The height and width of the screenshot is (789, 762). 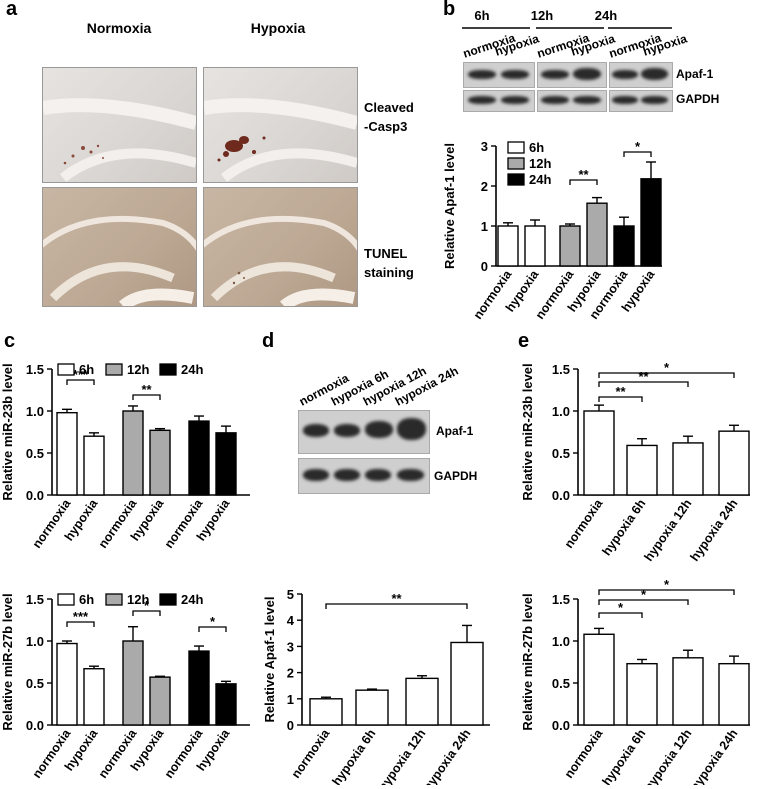 What do you see at coordinates (449, 10) in the screenshot?
I see `panel-b-label: b` at bounding box center [449, 10].